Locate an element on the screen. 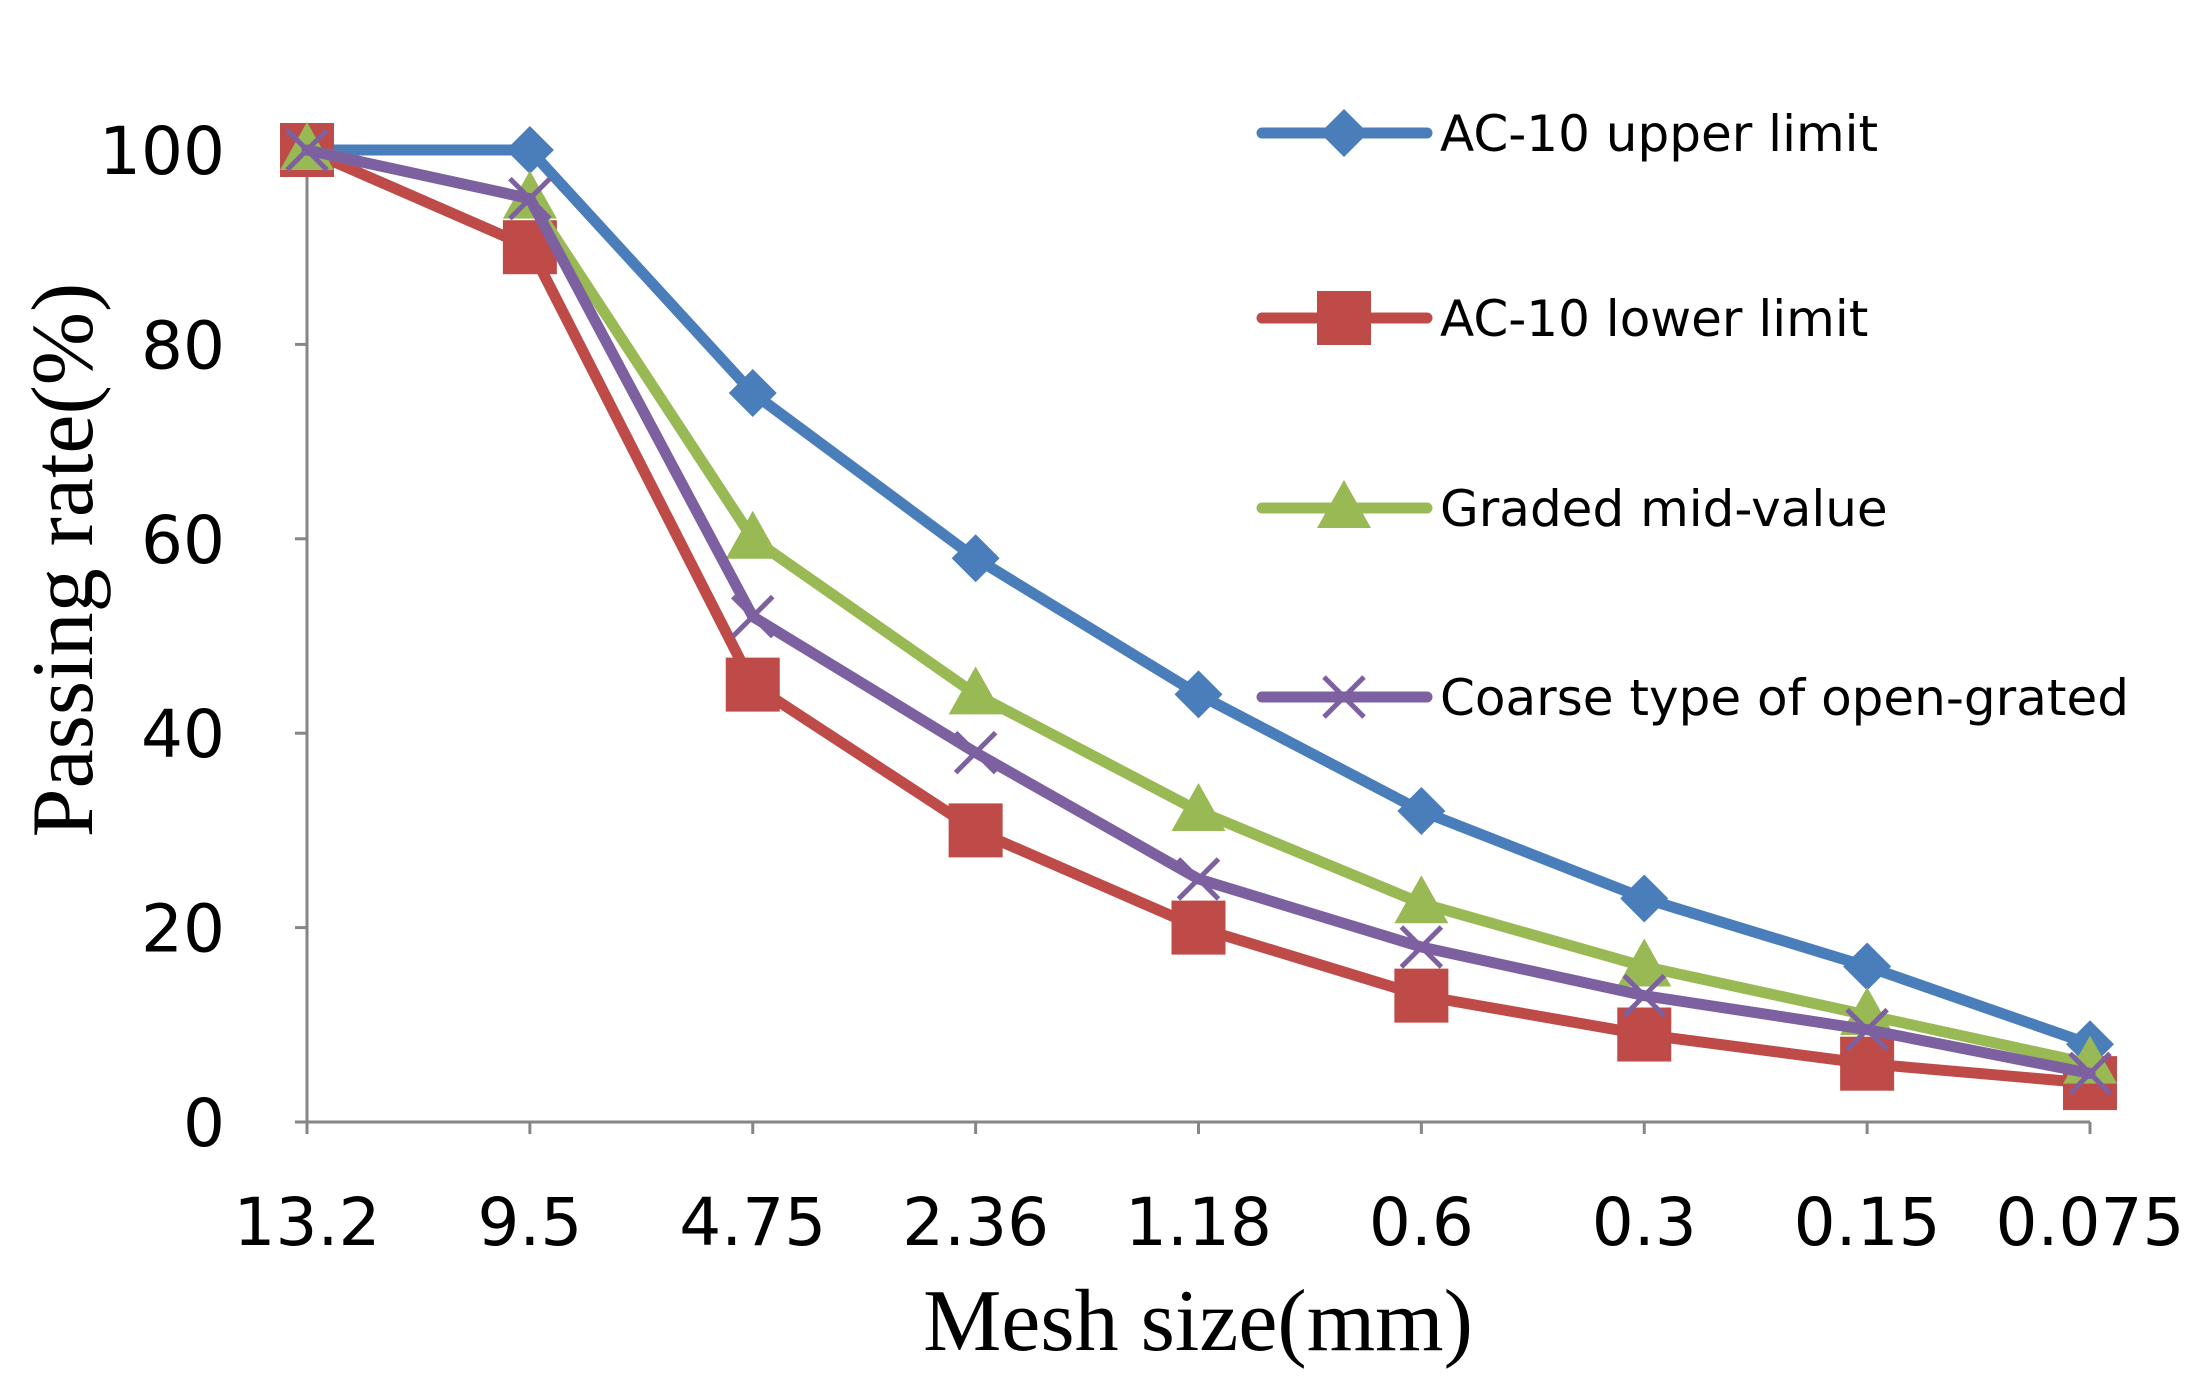 This screenshot has height=1393, width=2199. legend-label: AC-10 lower limit is located at coordinates (1654, 319).